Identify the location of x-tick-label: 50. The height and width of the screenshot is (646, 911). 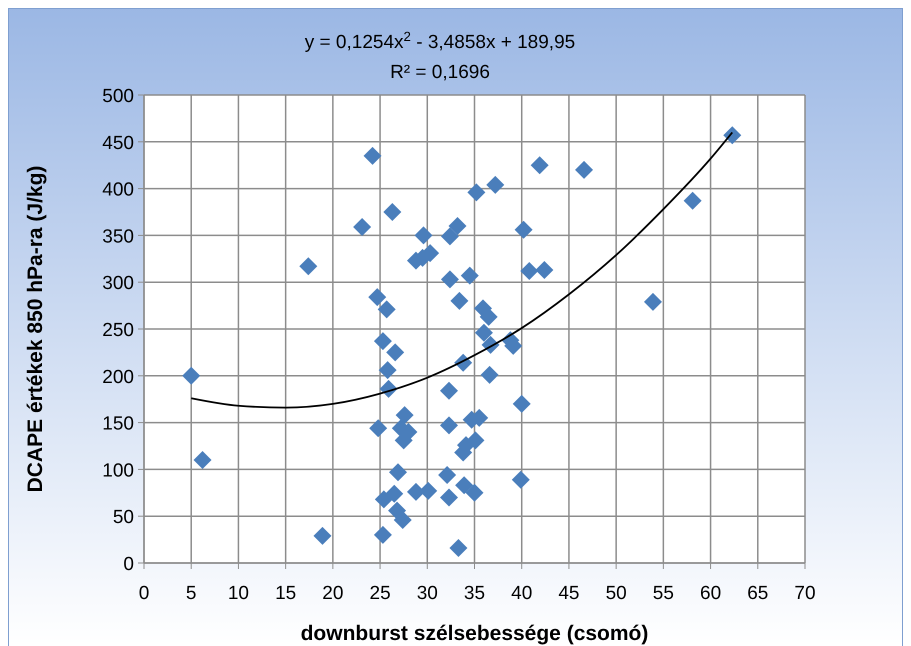
(616, 593).